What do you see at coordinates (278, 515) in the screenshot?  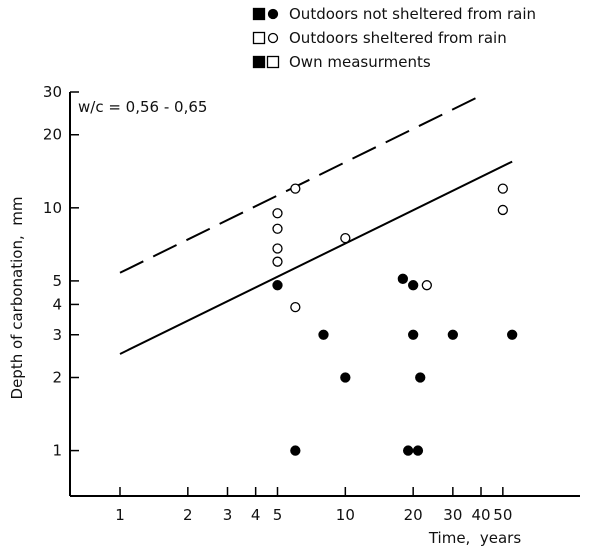 I see `x-tick-label: 5` at bounding box center [278, 515].